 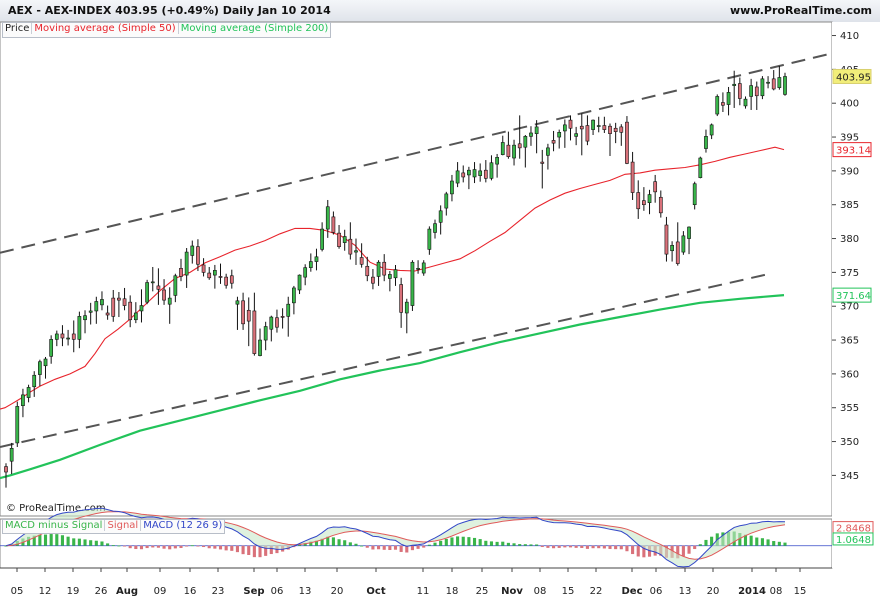 I want to click on y-tick-label: 400, so click(x=849, y=104).